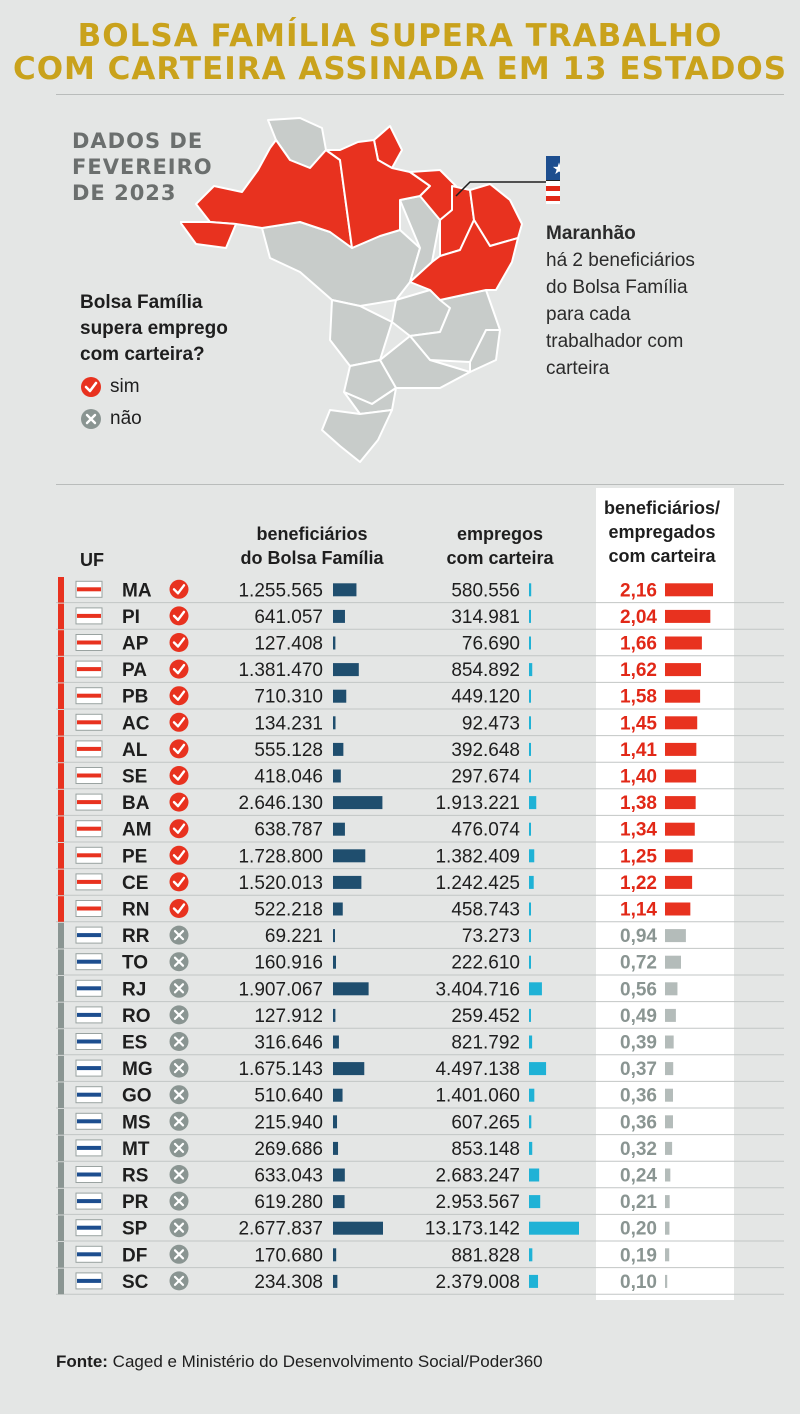  Describe the element at coordinates (530, 909) in the screenshot. I see `jobs-bar-rn` at that location.